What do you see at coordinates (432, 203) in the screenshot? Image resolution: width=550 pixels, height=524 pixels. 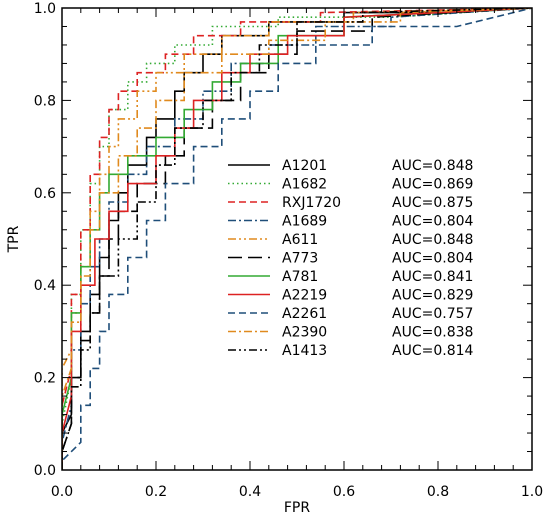 I see `legend-auc-value: AUC=0.875` at bounding box center [432, 203].